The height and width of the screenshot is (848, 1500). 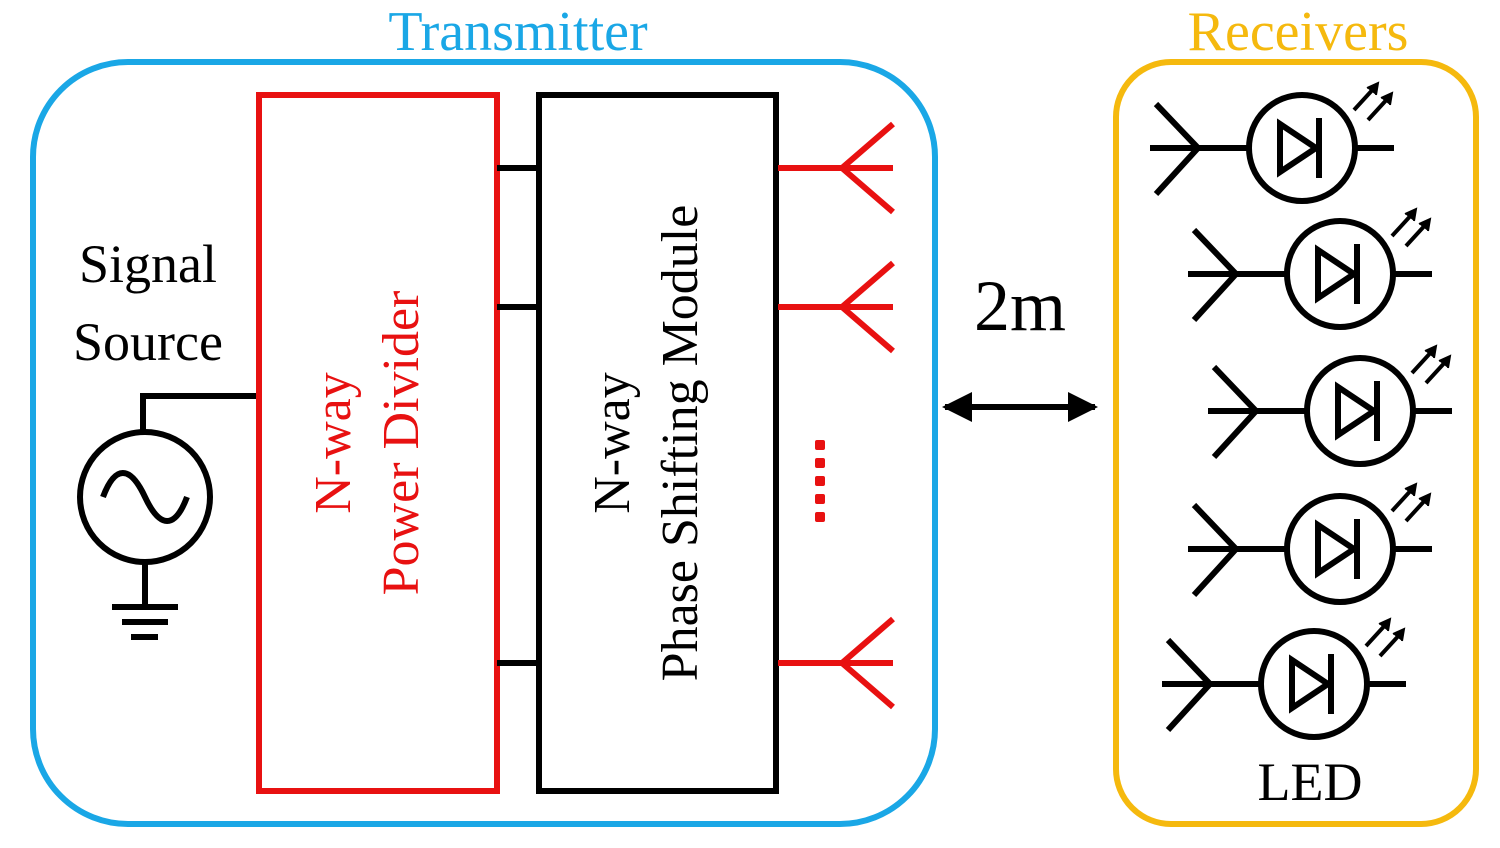 What do you see at coordinates (148, 342) in the screenshot?
I see `signal-source-label-line2: Source` at bounding box center [148, 342].